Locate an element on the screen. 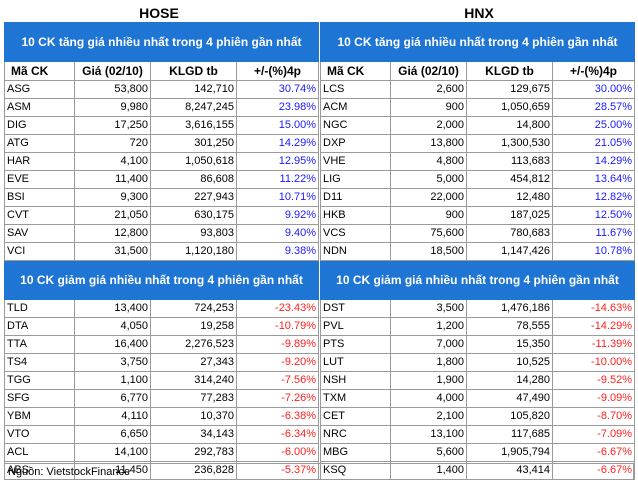 The image size is (638, 492). stock-code: ACL is located at coordinates (39, 452).